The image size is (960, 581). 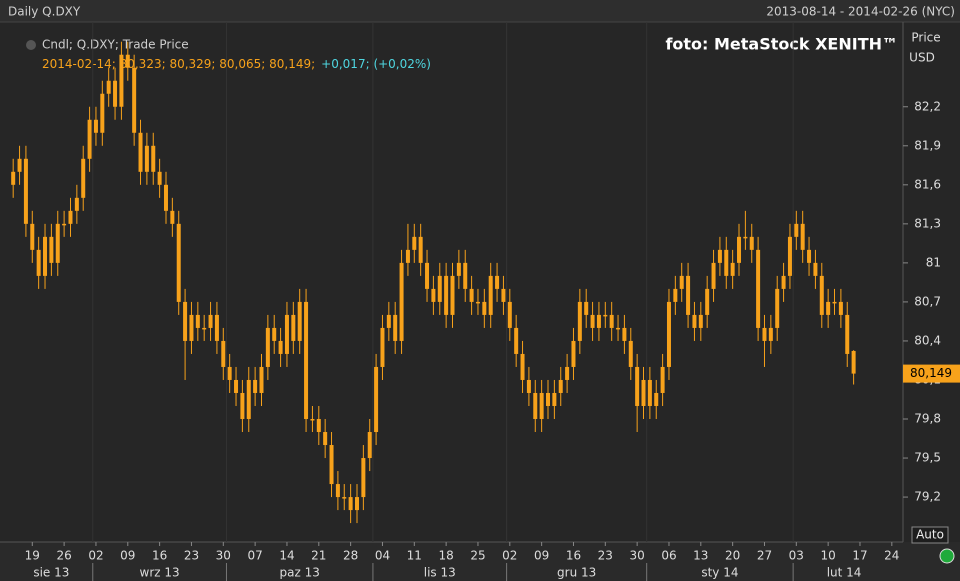 I want to click on y-axis-unit: USD, so click(x=922, y=58).